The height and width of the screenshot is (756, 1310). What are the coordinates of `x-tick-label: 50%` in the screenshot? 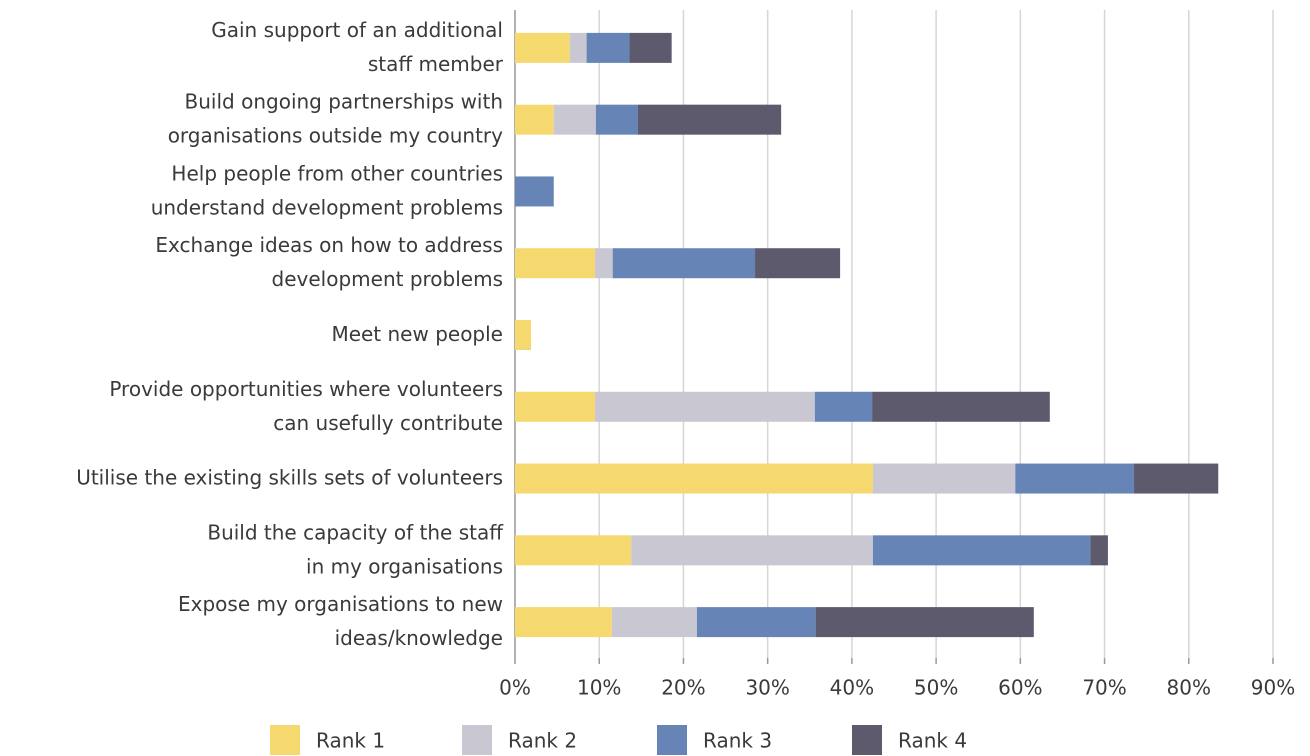 It's located at (936, 688).